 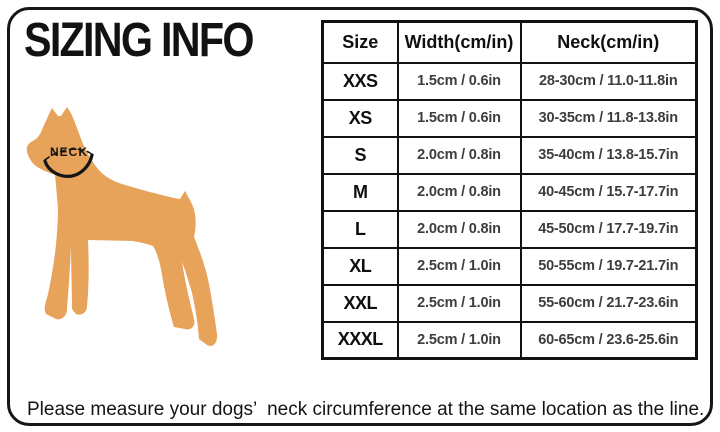 I want to click on neck-cell: 55-60cm / 21.7-23.6in, so click(x=608, y=303).